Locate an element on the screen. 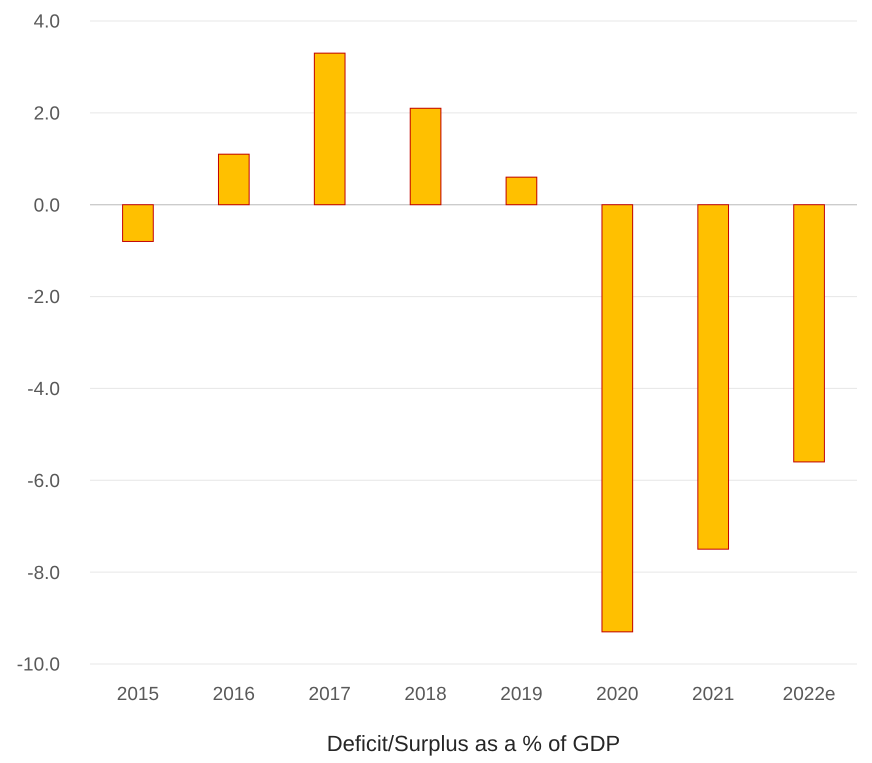  y-tick-label: -2.0 is located at coordinates (43, 297).